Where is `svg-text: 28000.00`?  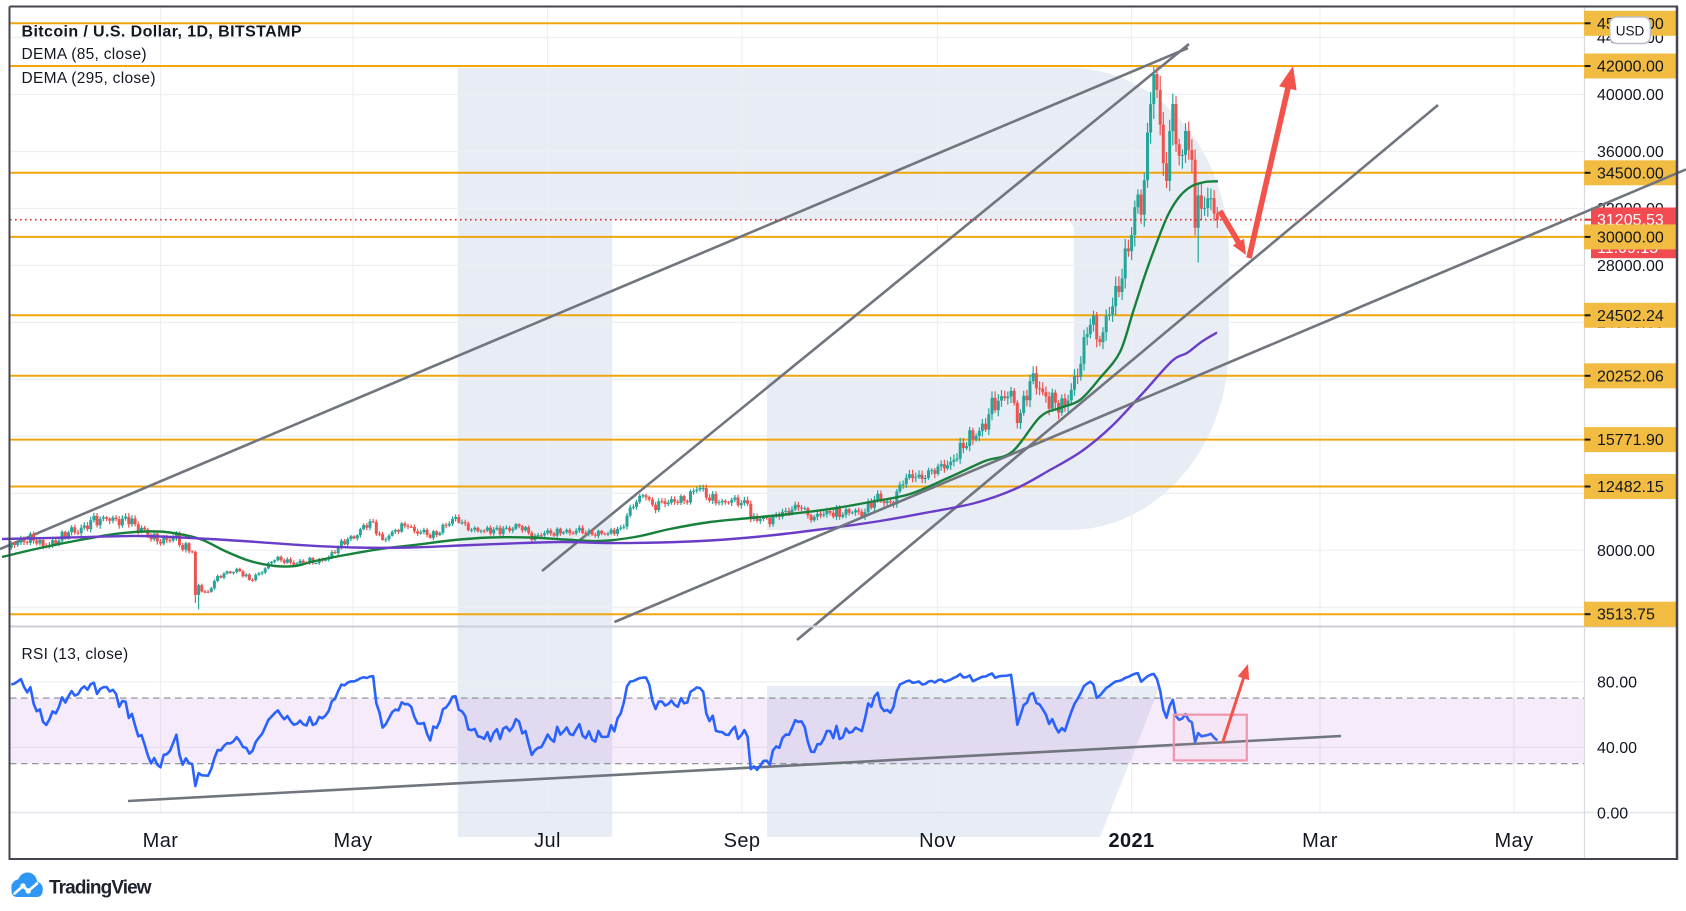
svg-text: 28000.00 is located at coordinates (1630, 266).